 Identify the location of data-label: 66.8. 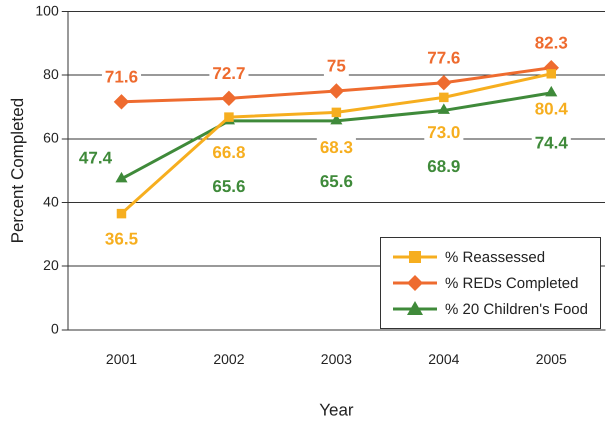
(229, 152).